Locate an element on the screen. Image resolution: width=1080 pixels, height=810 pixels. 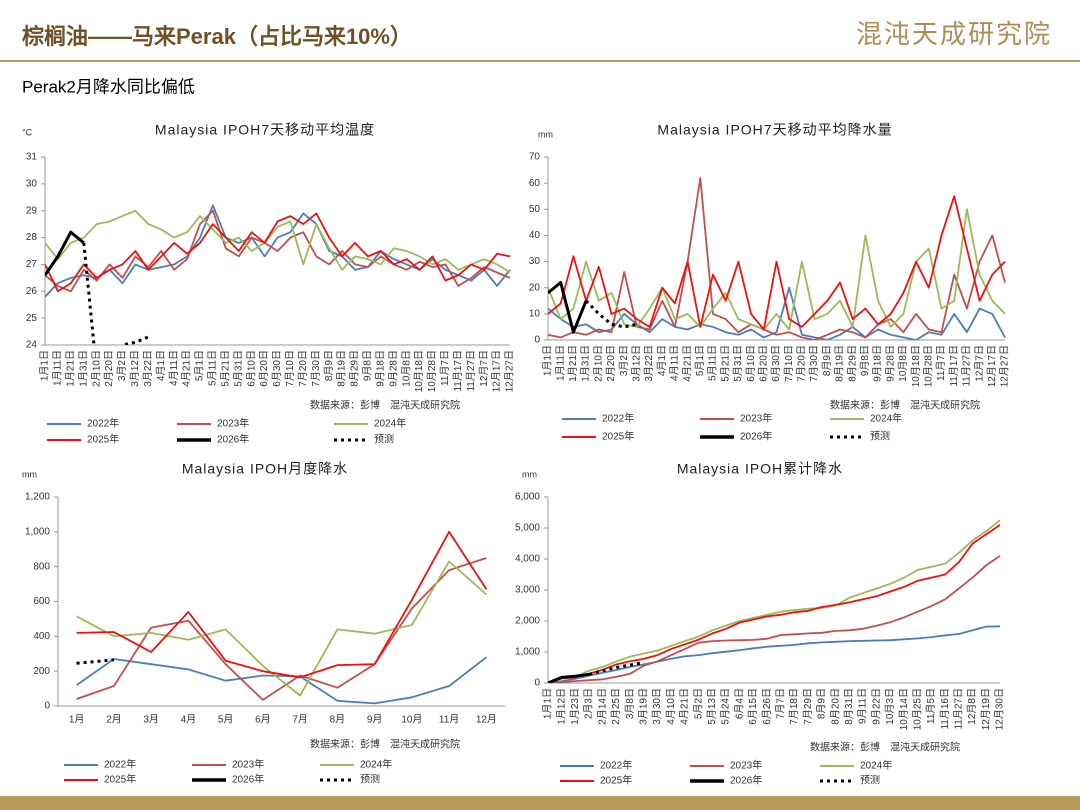
x-tick-label: 8月9日 is located at coordinates (822, 703).